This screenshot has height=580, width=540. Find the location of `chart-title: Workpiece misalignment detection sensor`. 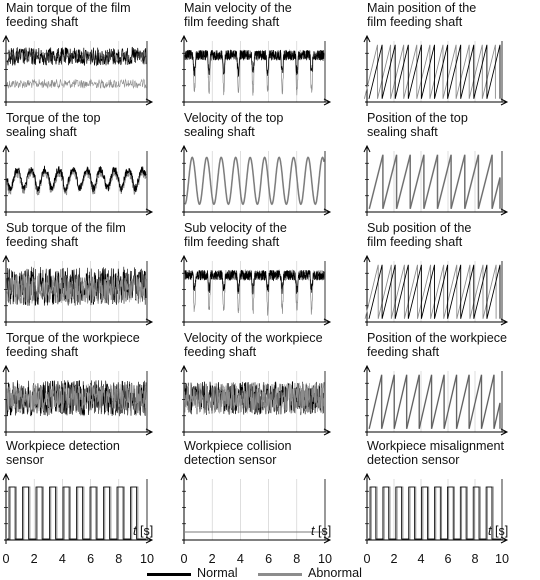

chart-title: Workpiece misalignment detection sensor is located at coordinates (435, 453).